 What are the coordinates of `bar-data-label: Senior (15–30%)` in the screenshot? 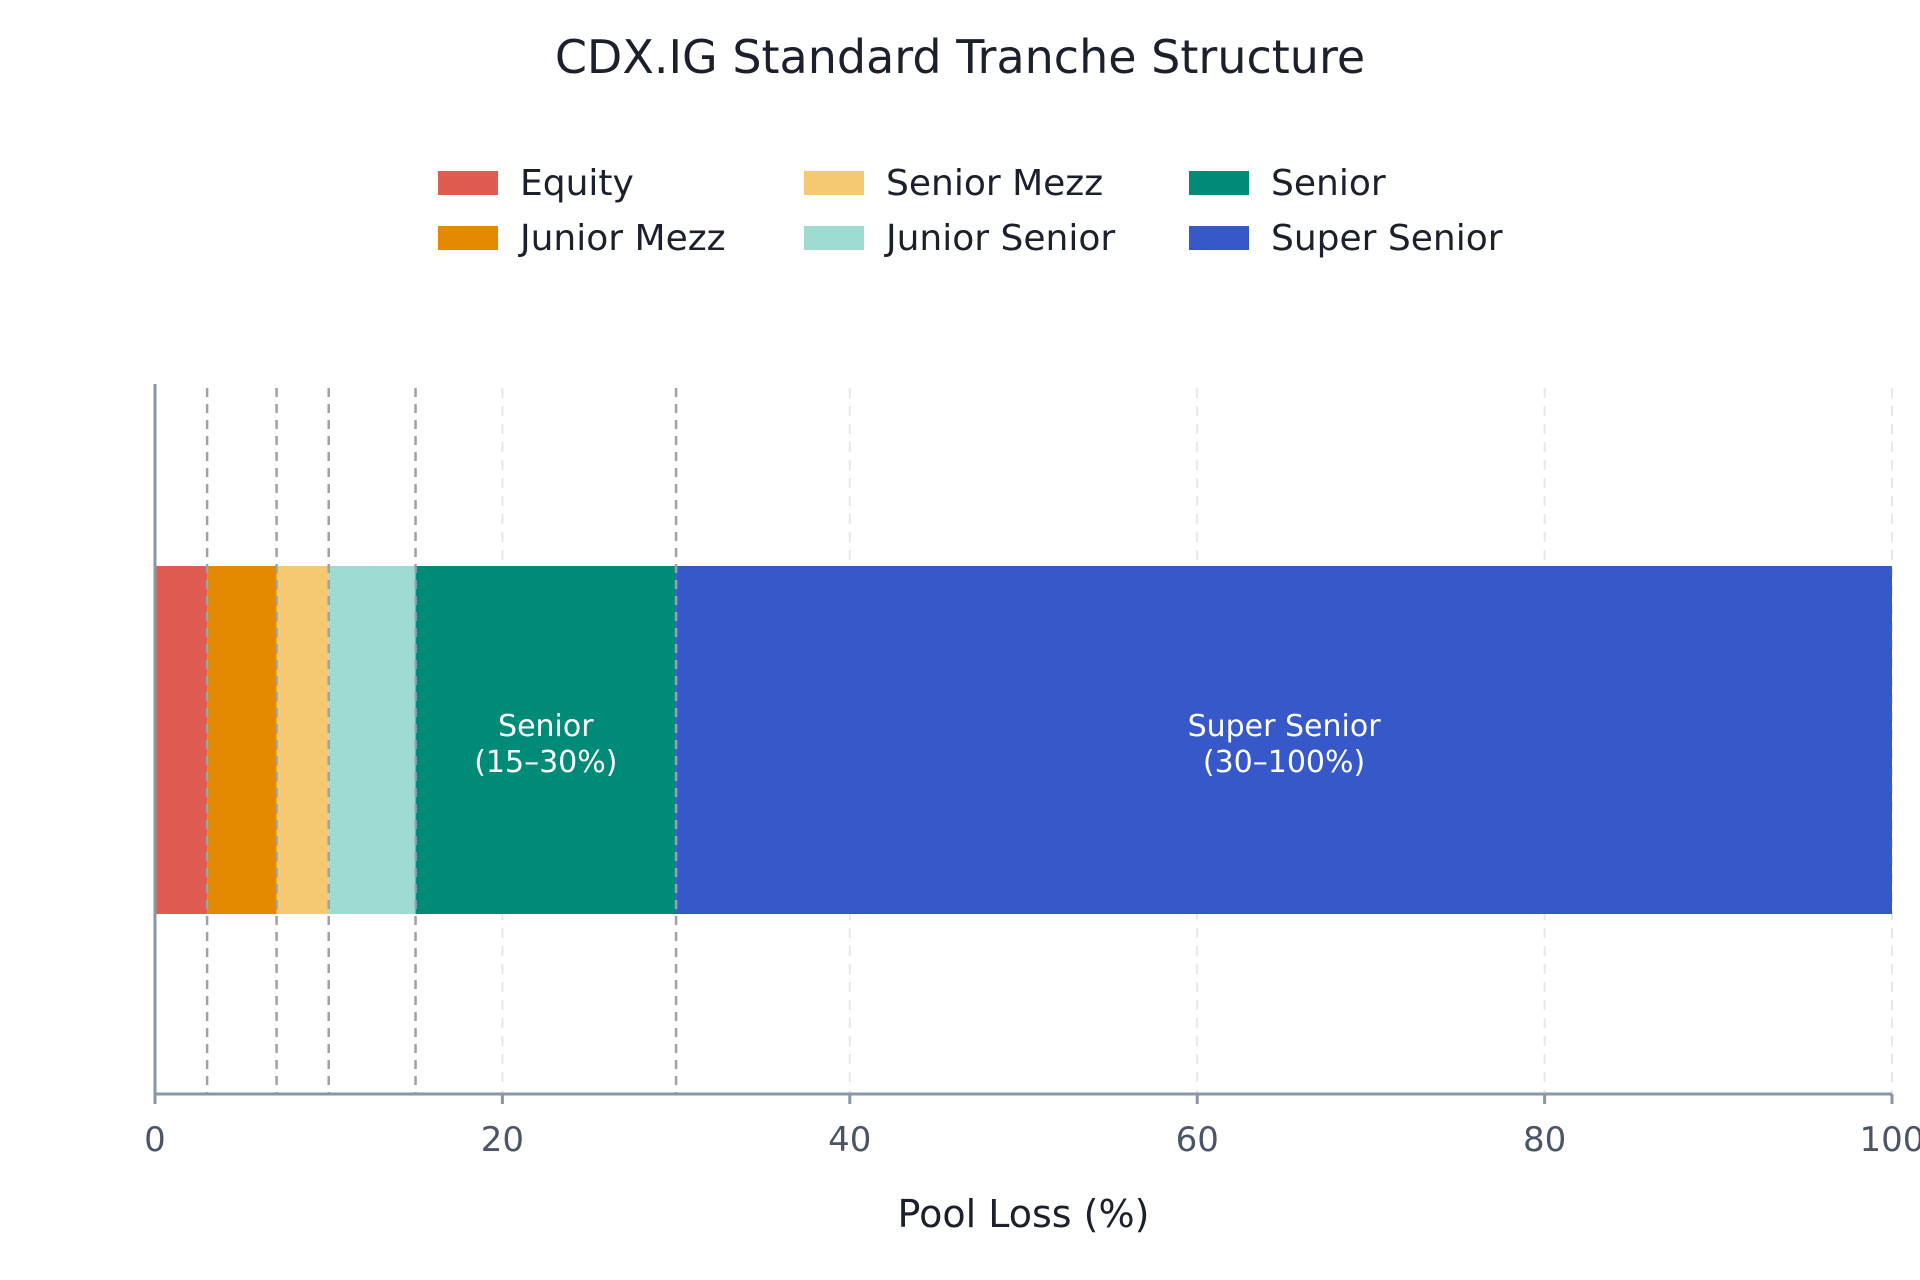 It's located at (545, 744).